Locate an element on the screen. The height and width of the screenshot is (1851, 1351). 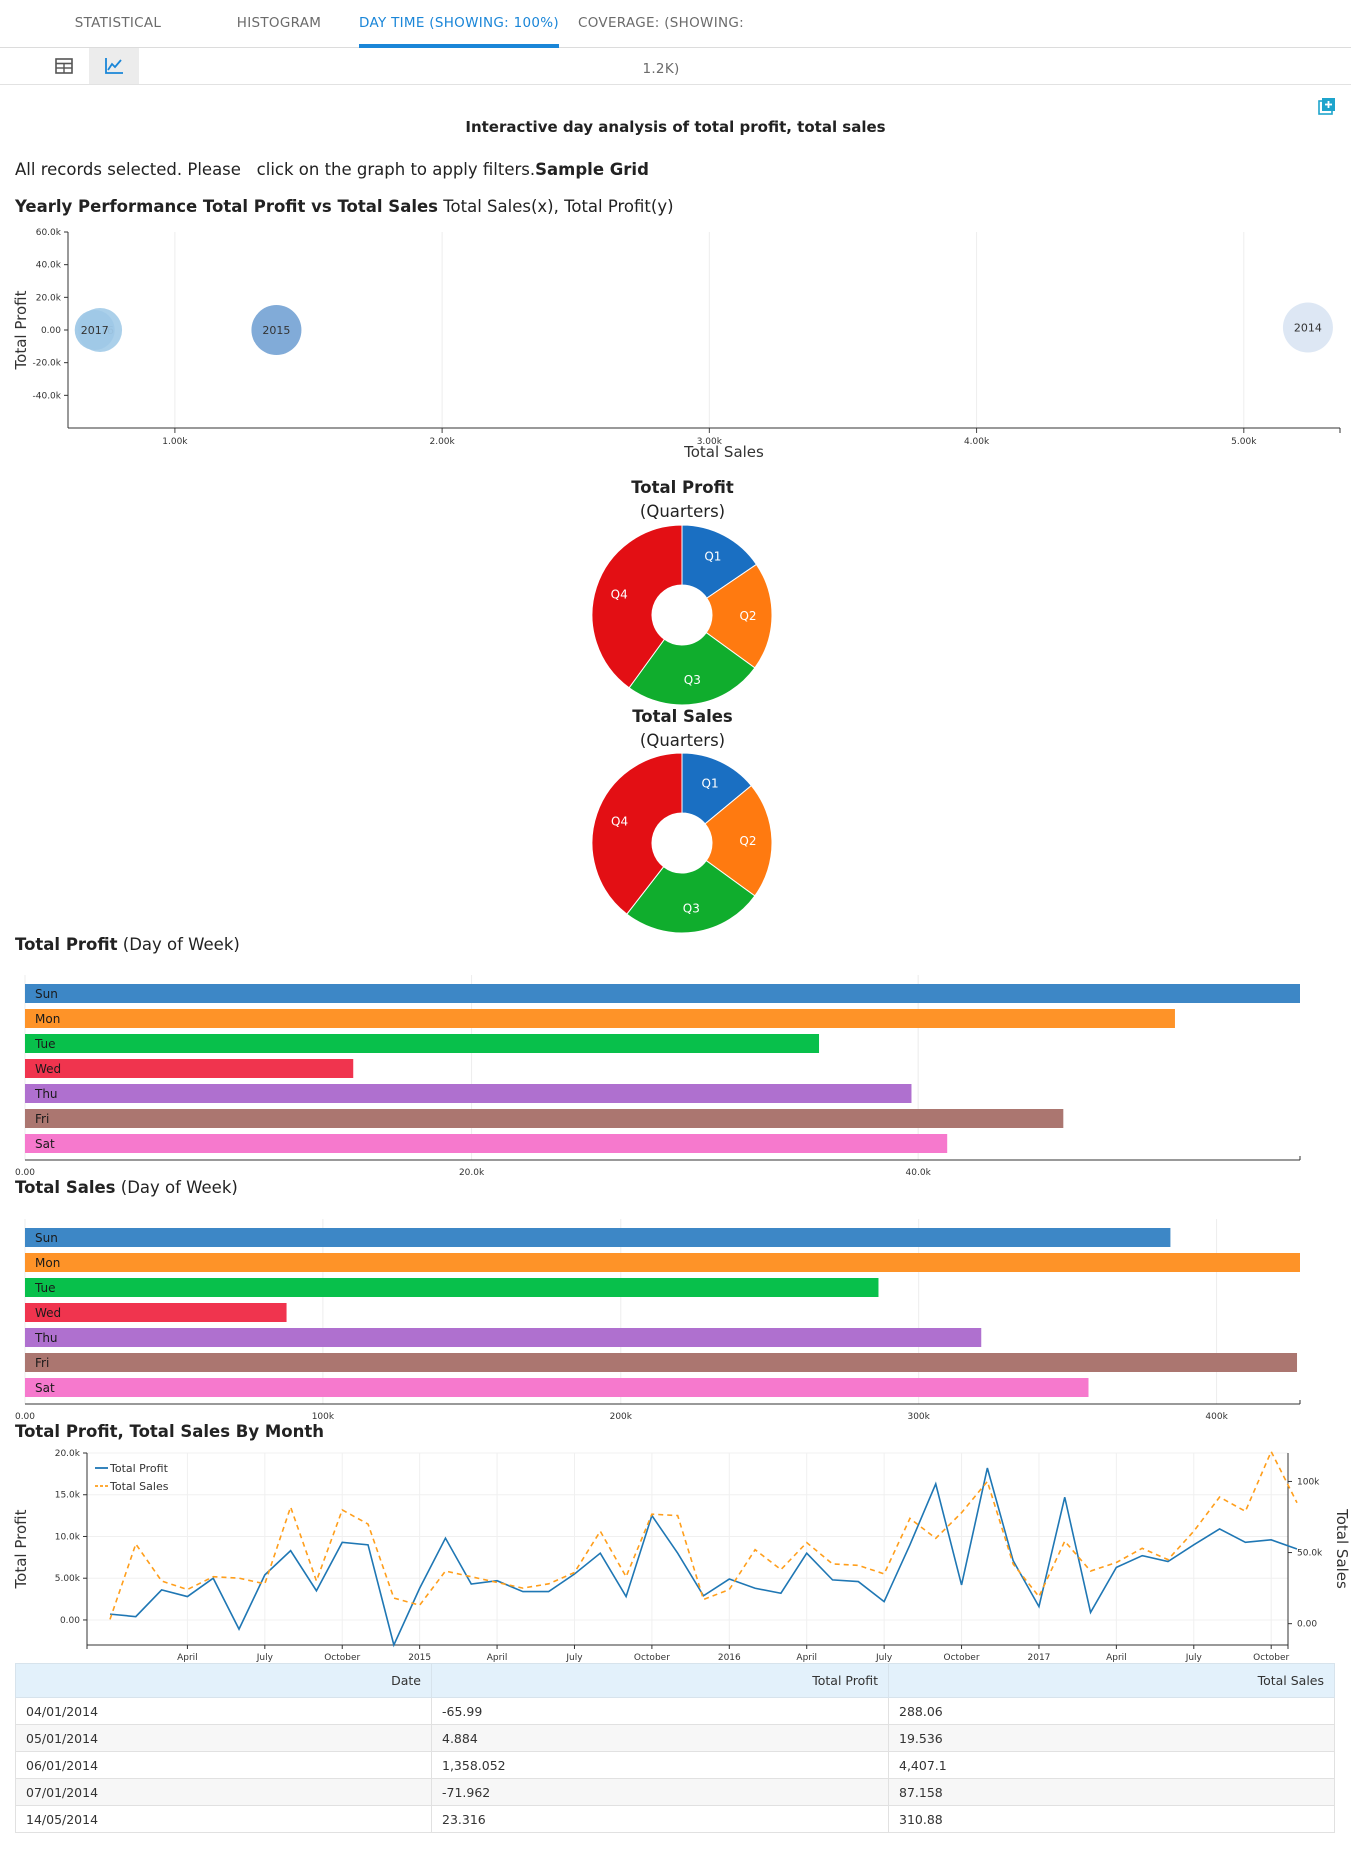
y-tick-label: 10.0k is located at coordinates (68, 1537).